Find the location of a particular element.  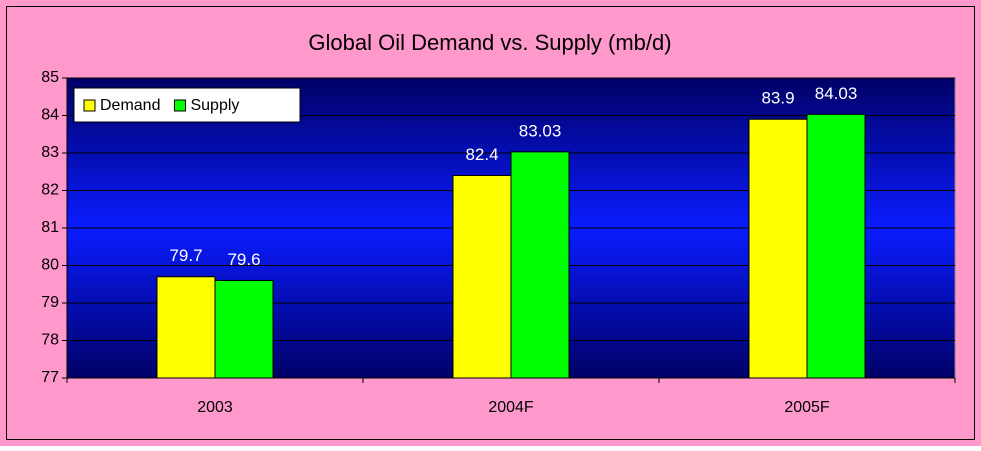

value-label: 82.4 is located at coordinates (481, 154).